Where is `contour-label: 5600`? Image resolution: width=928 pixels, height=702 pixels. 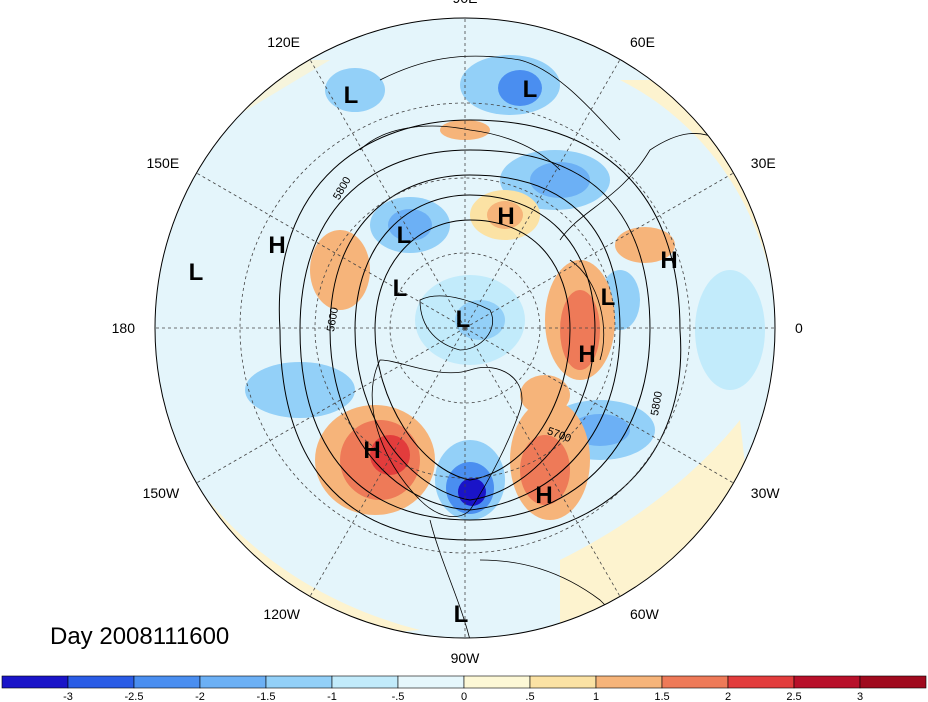 contour-label: 5600 is located at coordinates (333, 319).